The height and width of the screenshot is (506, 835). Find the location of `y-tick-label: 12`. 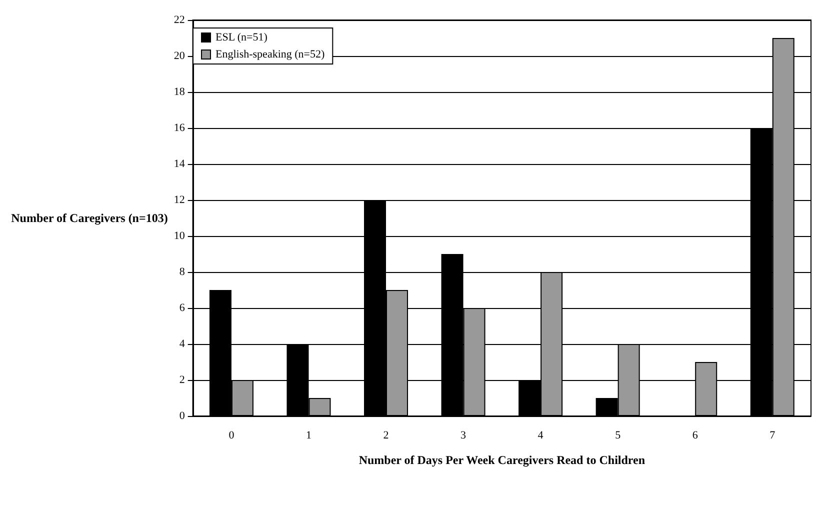

y-tick-label: 12 is located at coordinates (179, 200).